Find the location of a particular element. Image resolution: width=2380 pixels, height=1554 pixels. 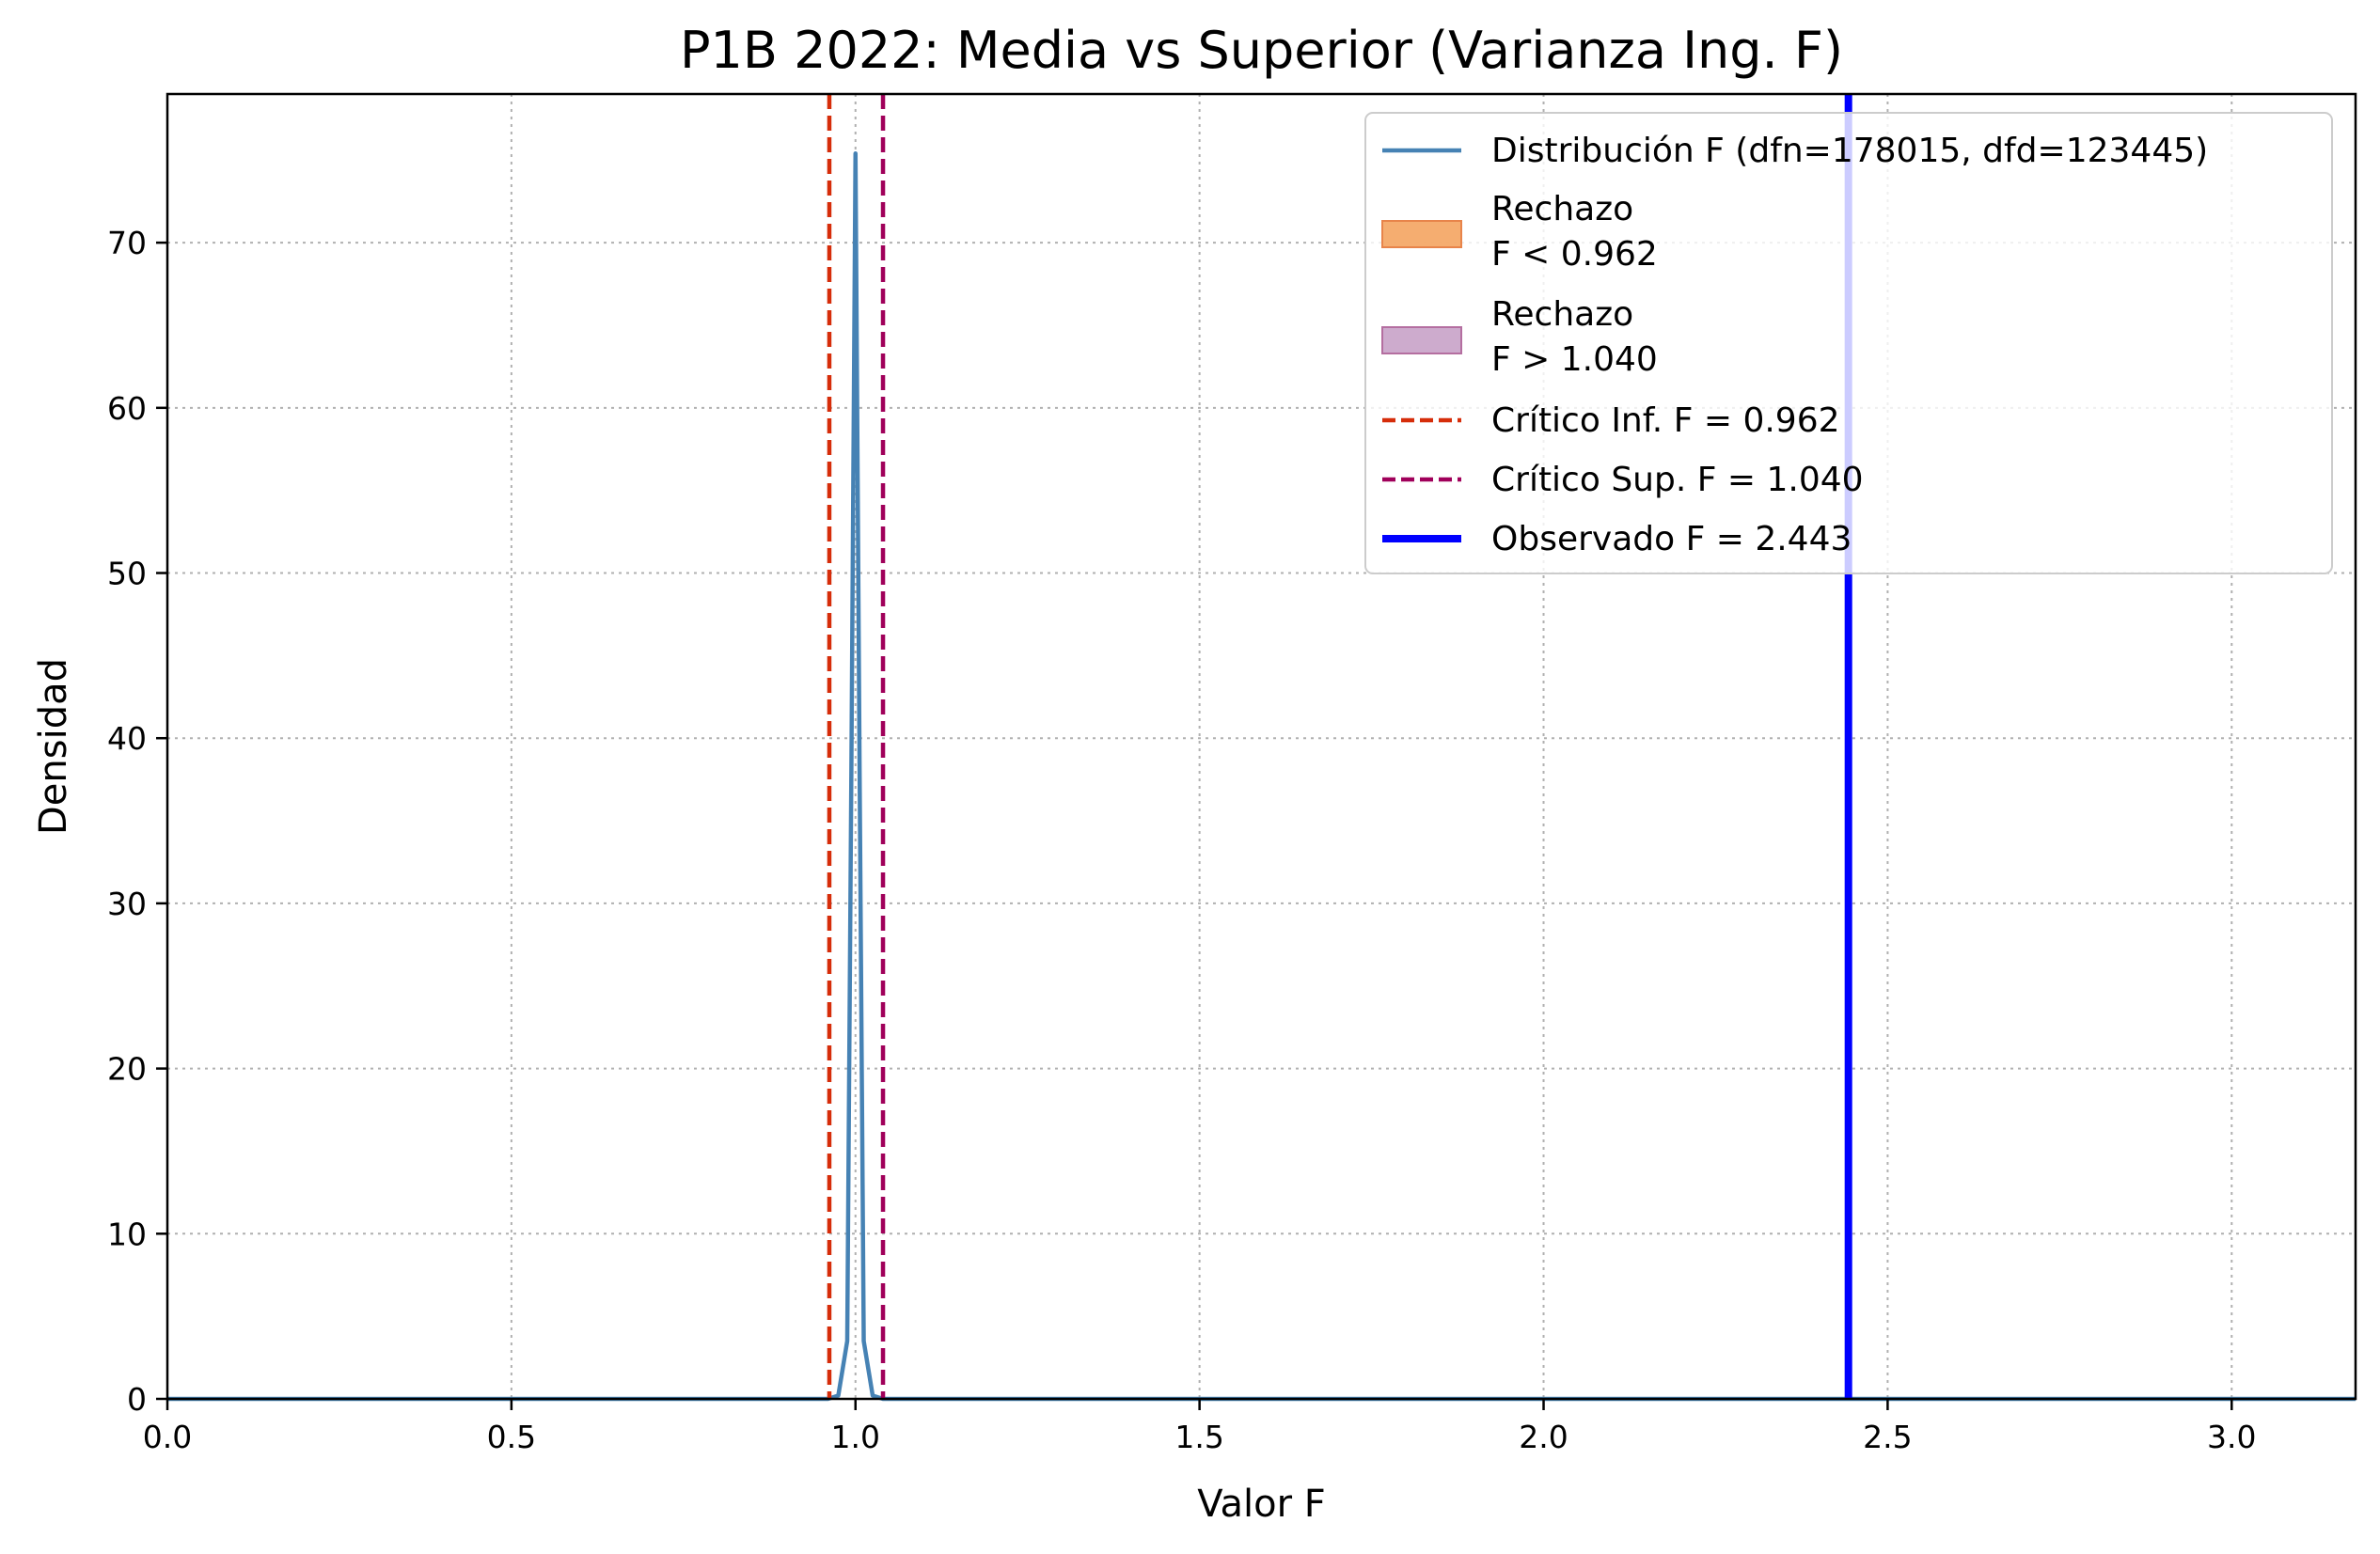

x-tick-label: 0.0 is located at coordinates (167, 1437).